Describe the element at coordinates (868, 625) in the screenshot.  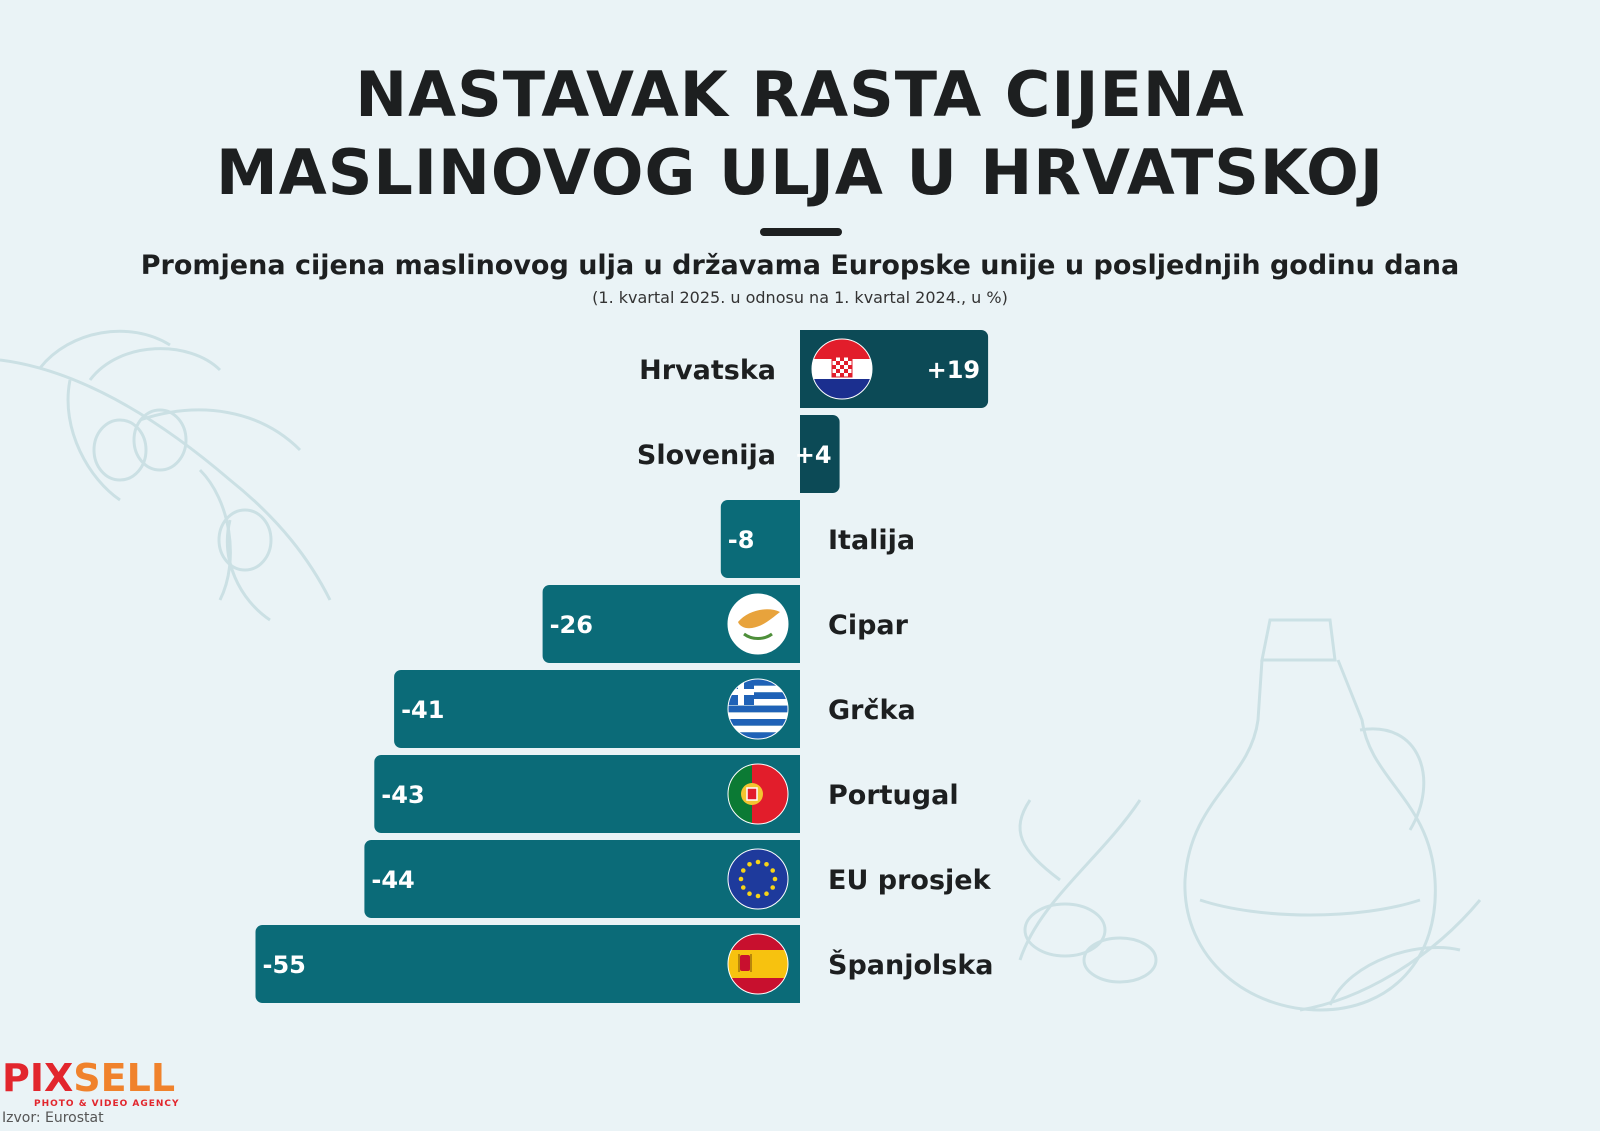
I see `category-label: Cipar` at that location.